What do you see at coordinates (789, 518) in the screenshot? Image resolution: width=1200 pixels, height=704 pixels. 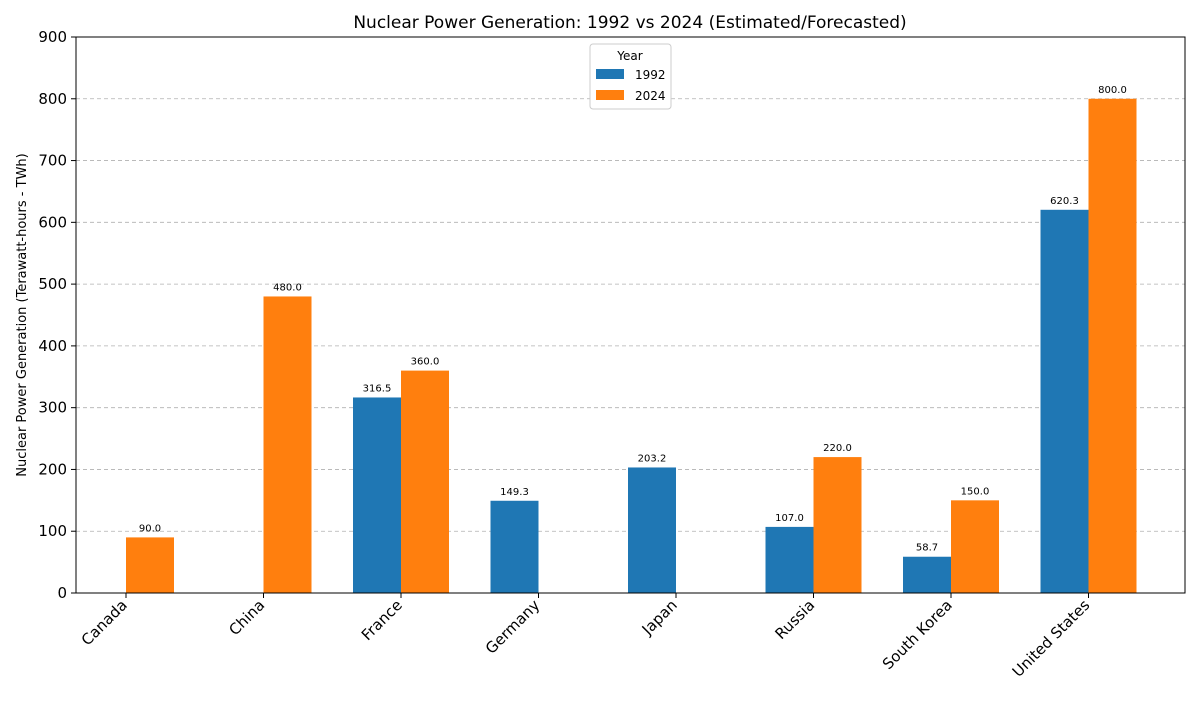 I see `bar-value-label: 107.0` at bounding box center [789, 518].